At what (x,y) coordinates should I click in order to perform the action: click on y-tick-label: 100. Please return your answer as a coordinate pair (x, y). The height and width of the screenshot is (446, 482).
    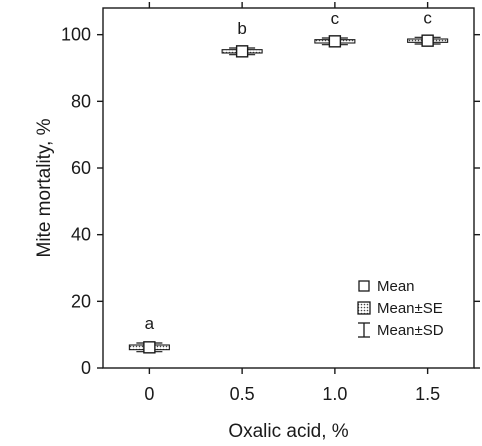
    Looking at the image, I should click on (76, 35).